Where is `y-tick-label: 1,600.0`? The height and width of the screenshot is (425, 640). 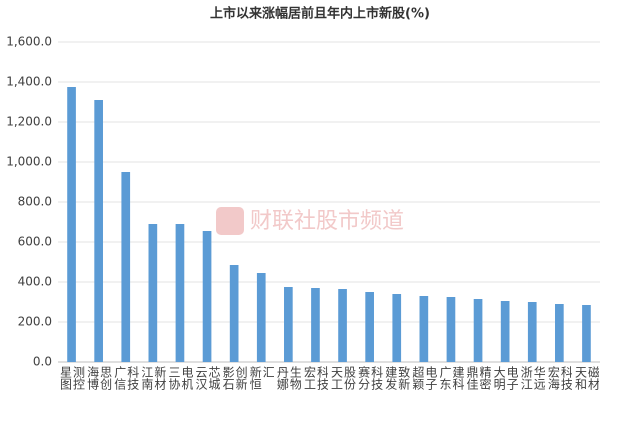 y-tick-label: 1,600.0 is located at coordinates (29, 42).